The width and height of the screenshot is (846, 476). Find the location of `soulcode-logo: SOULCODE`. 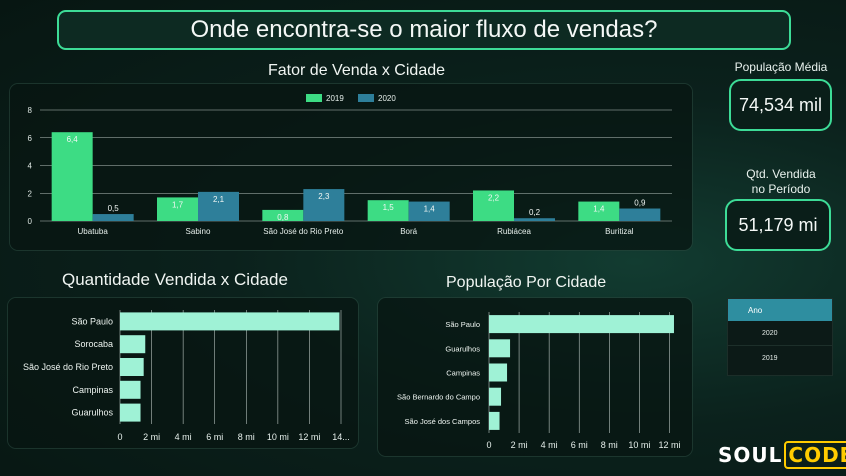

soulcode-logo: SOULCODE is located at coordinates (782, 455).